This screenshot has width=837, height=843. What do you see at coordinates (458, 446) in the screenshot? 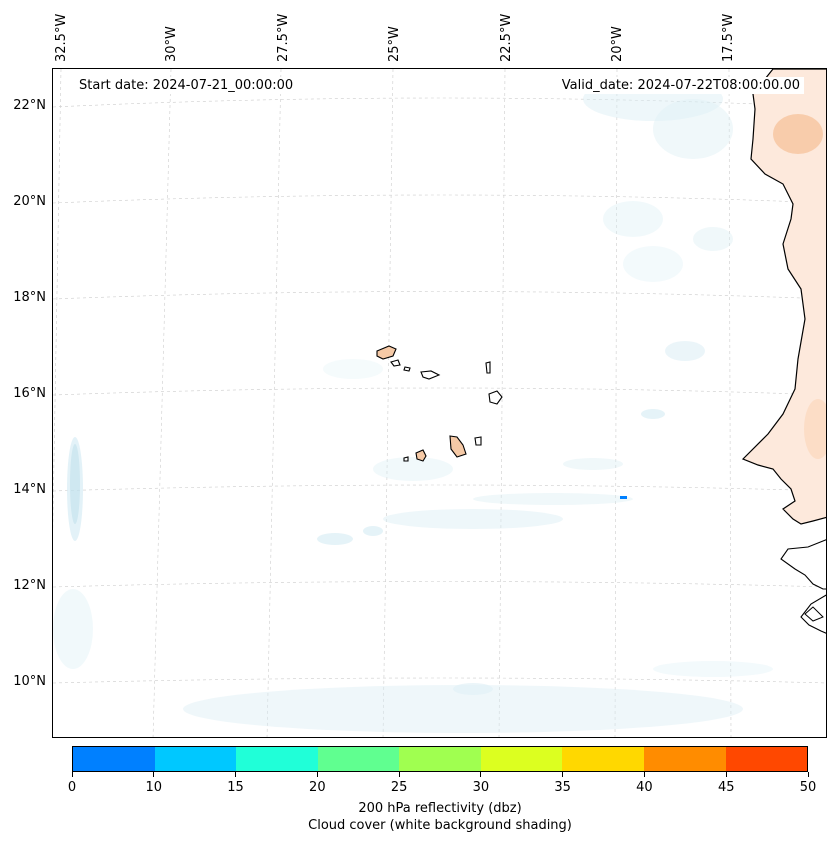
I see `island-santiago` at bounding box center [458, 446].